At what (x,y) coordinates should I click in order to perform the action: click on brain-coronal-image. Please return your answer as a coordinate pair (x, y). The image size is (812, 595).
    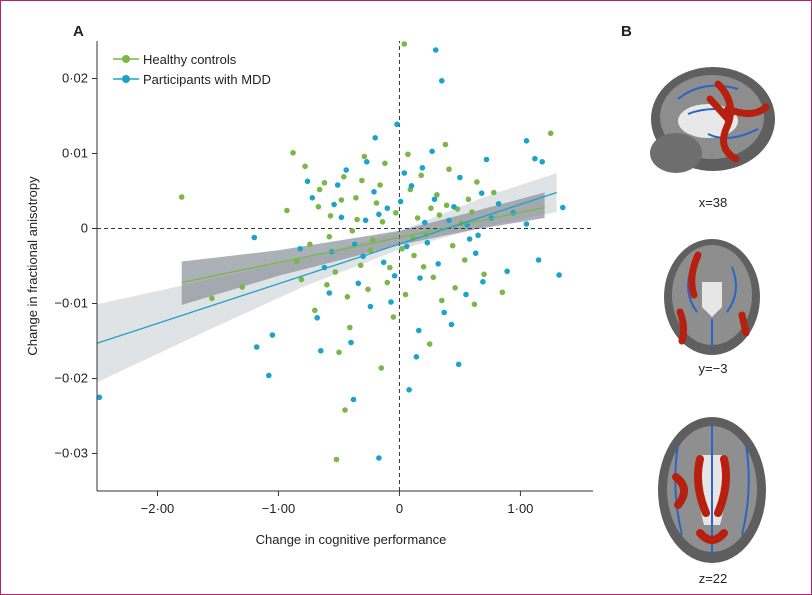
    Looking at the image, I should click on (712, 297).